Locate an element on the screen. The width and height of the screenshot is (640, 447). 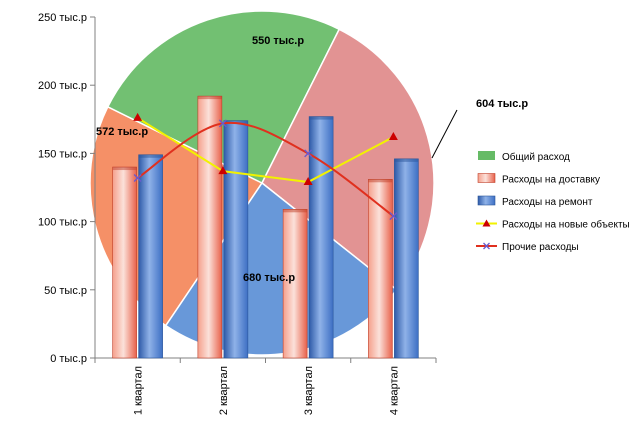
legend-item: Расходы на ремонт is located at coordinates (535, 201).